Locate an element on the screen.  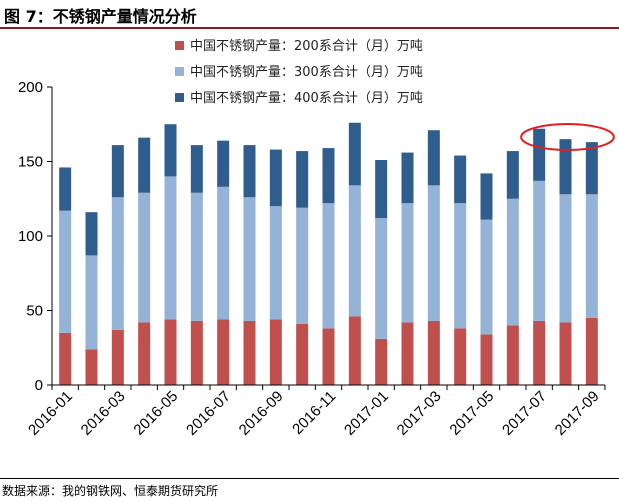
y-tick-label-2: 100 is located at coordinates (30, 236).